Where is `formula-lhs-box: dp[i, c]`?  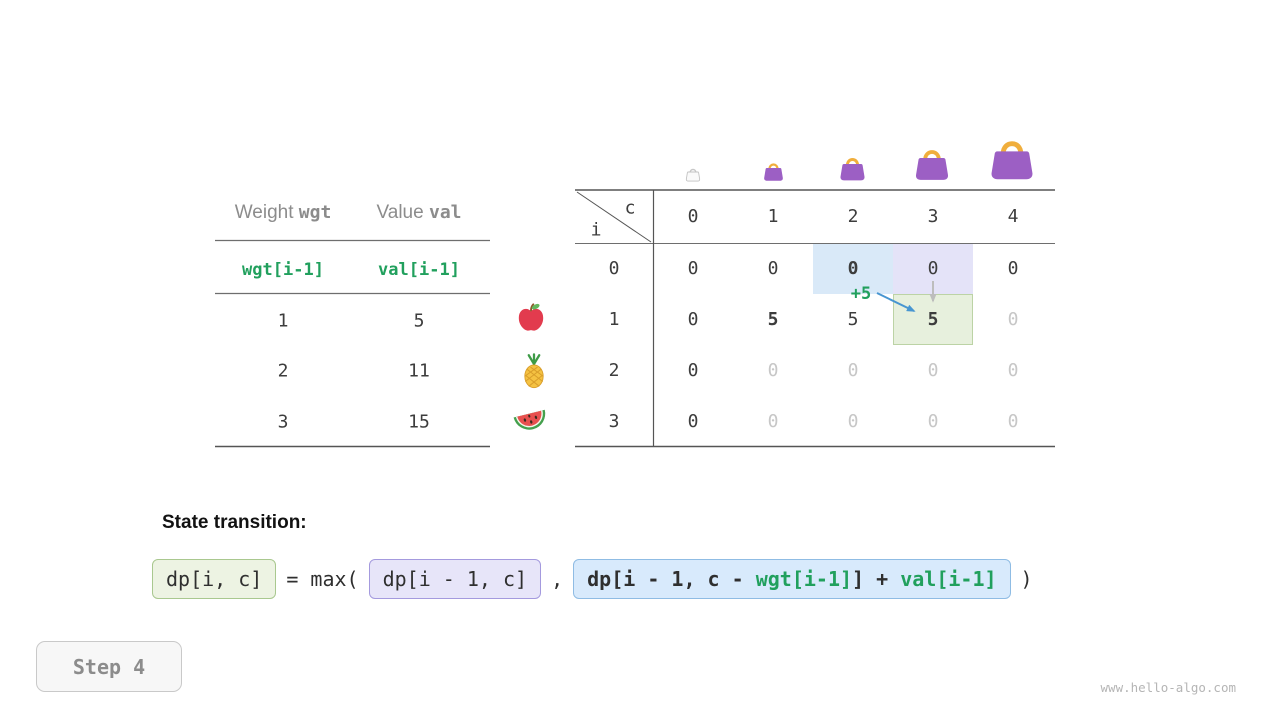
formula-lhs-box: dp[i, c] is located at coordinates (214, 579).